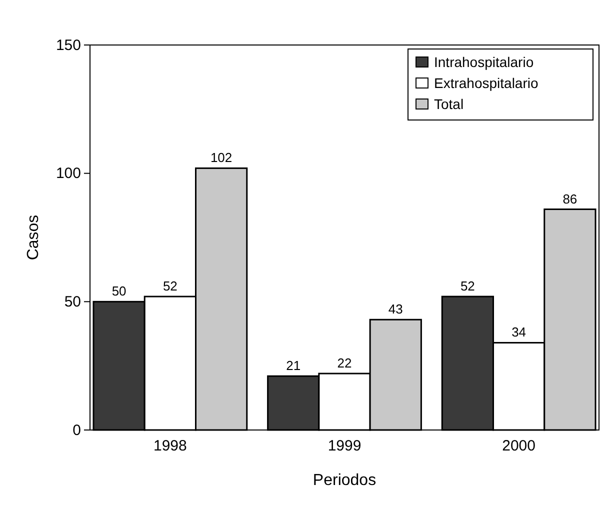  I want to click on y-tick-label: 0, so click(76, 430).